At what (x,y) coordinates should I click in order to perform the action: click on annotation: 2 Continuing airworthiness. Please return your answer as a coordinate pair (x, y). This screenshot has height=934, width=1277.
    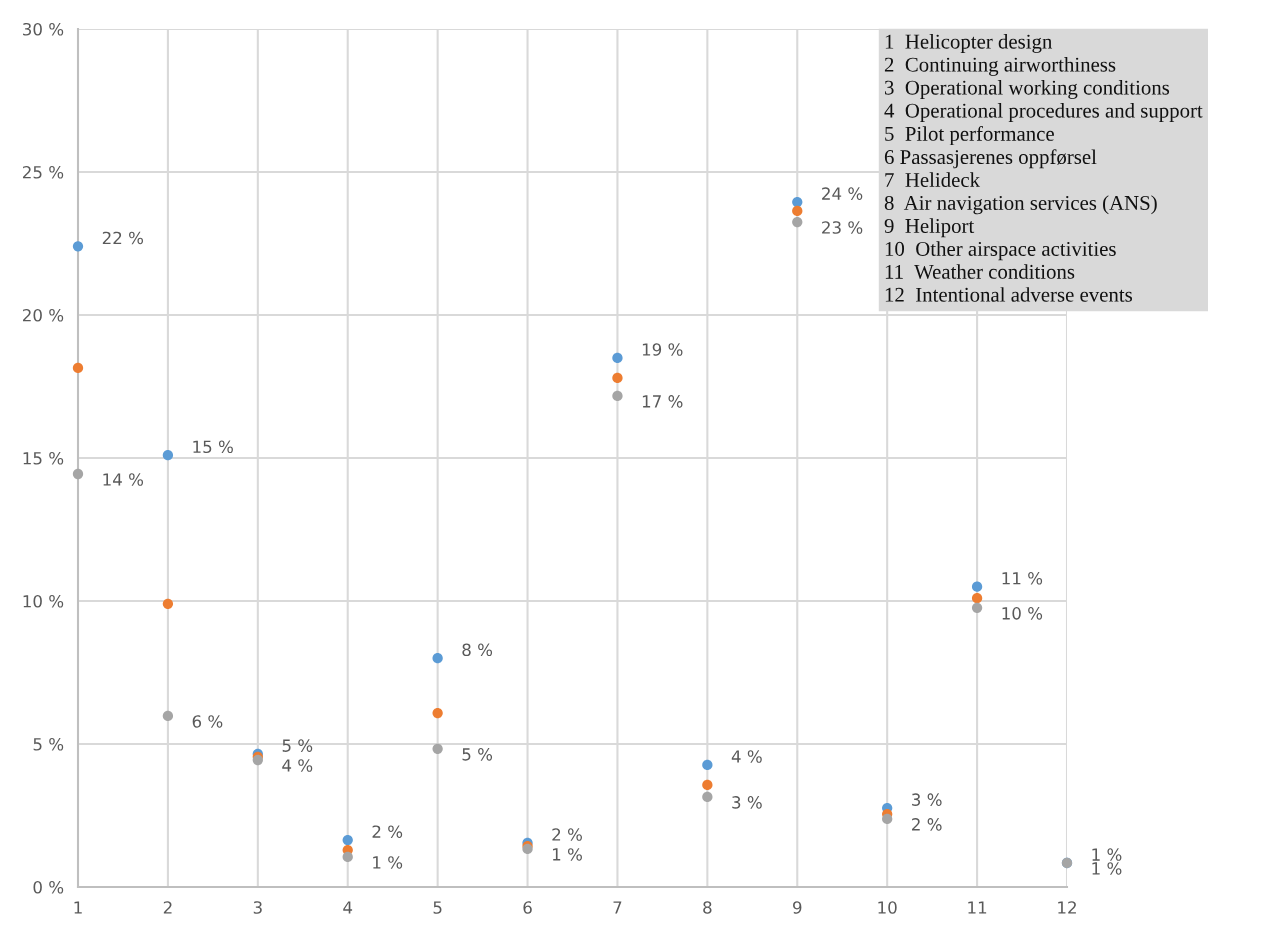
    Looking at the image, I should click on (1000, 66).